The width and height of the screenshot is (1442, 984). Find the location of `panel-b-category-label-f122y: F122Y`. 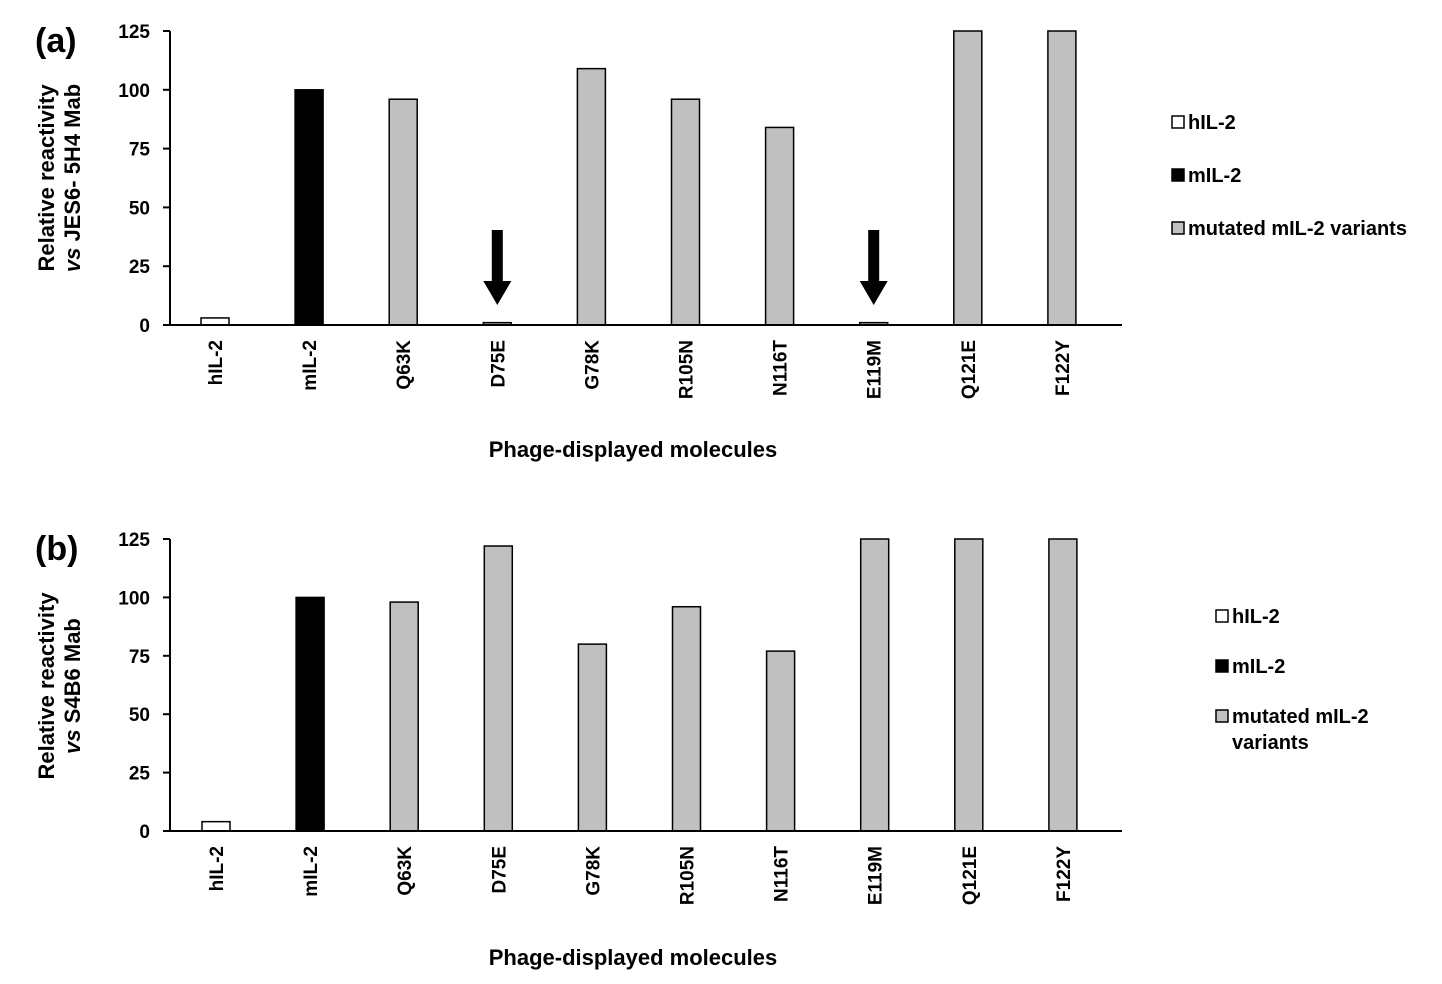

panel-b-category-label-f122y: F122Y is located at coordinates (1064, 874).